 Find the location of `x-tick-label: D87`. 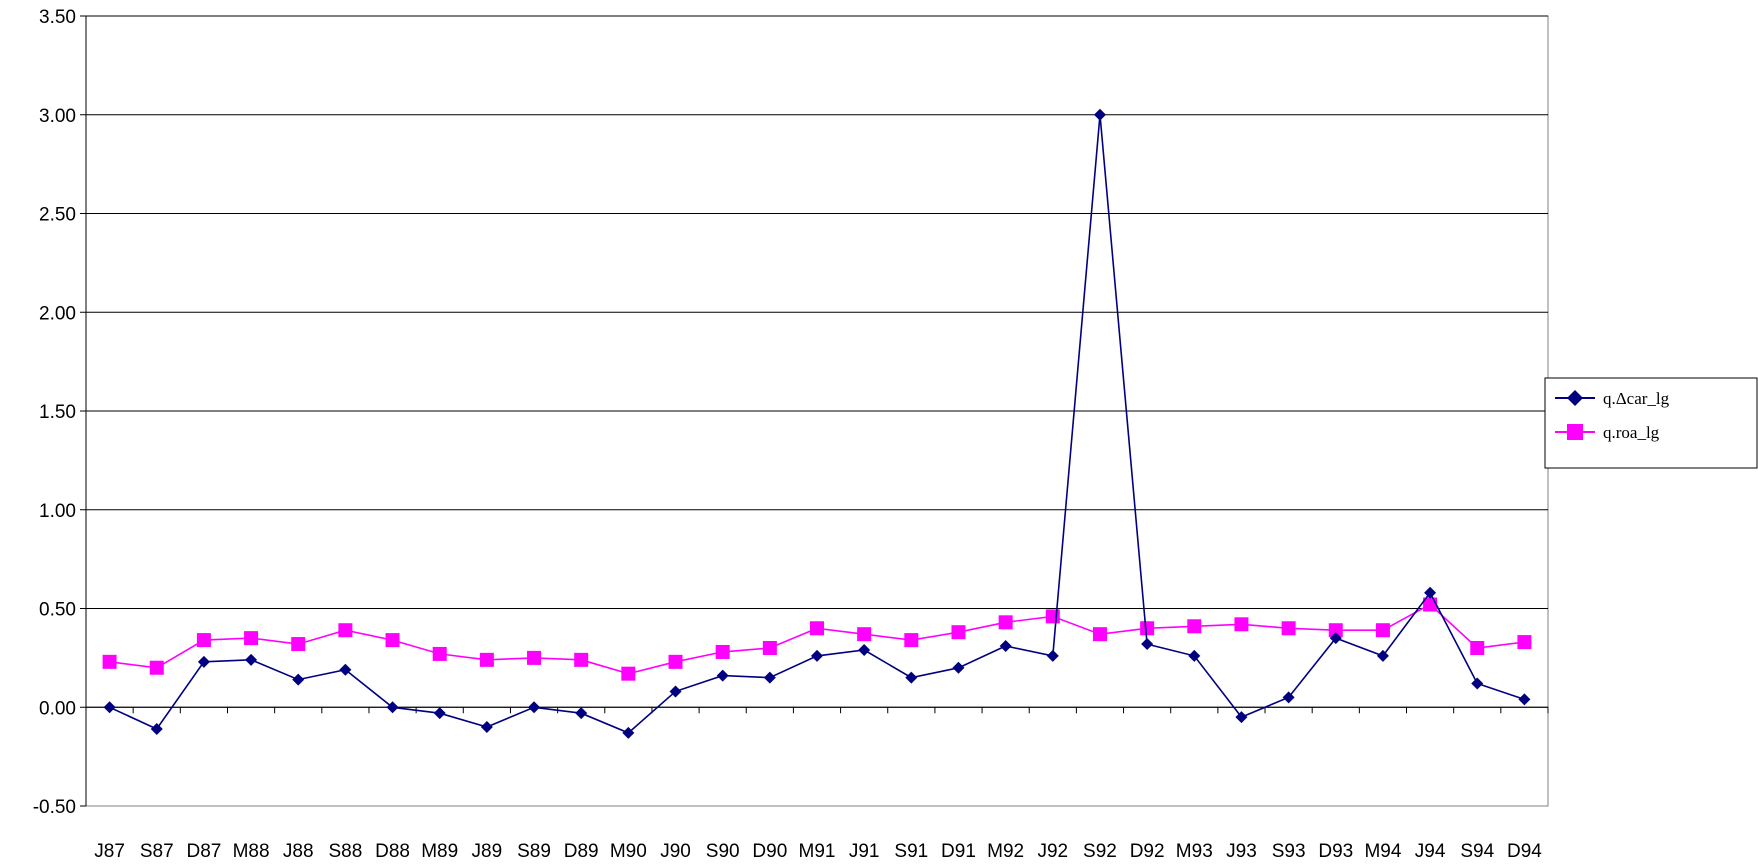

x-tick-label: D87 is located at coordinates (203, 851).